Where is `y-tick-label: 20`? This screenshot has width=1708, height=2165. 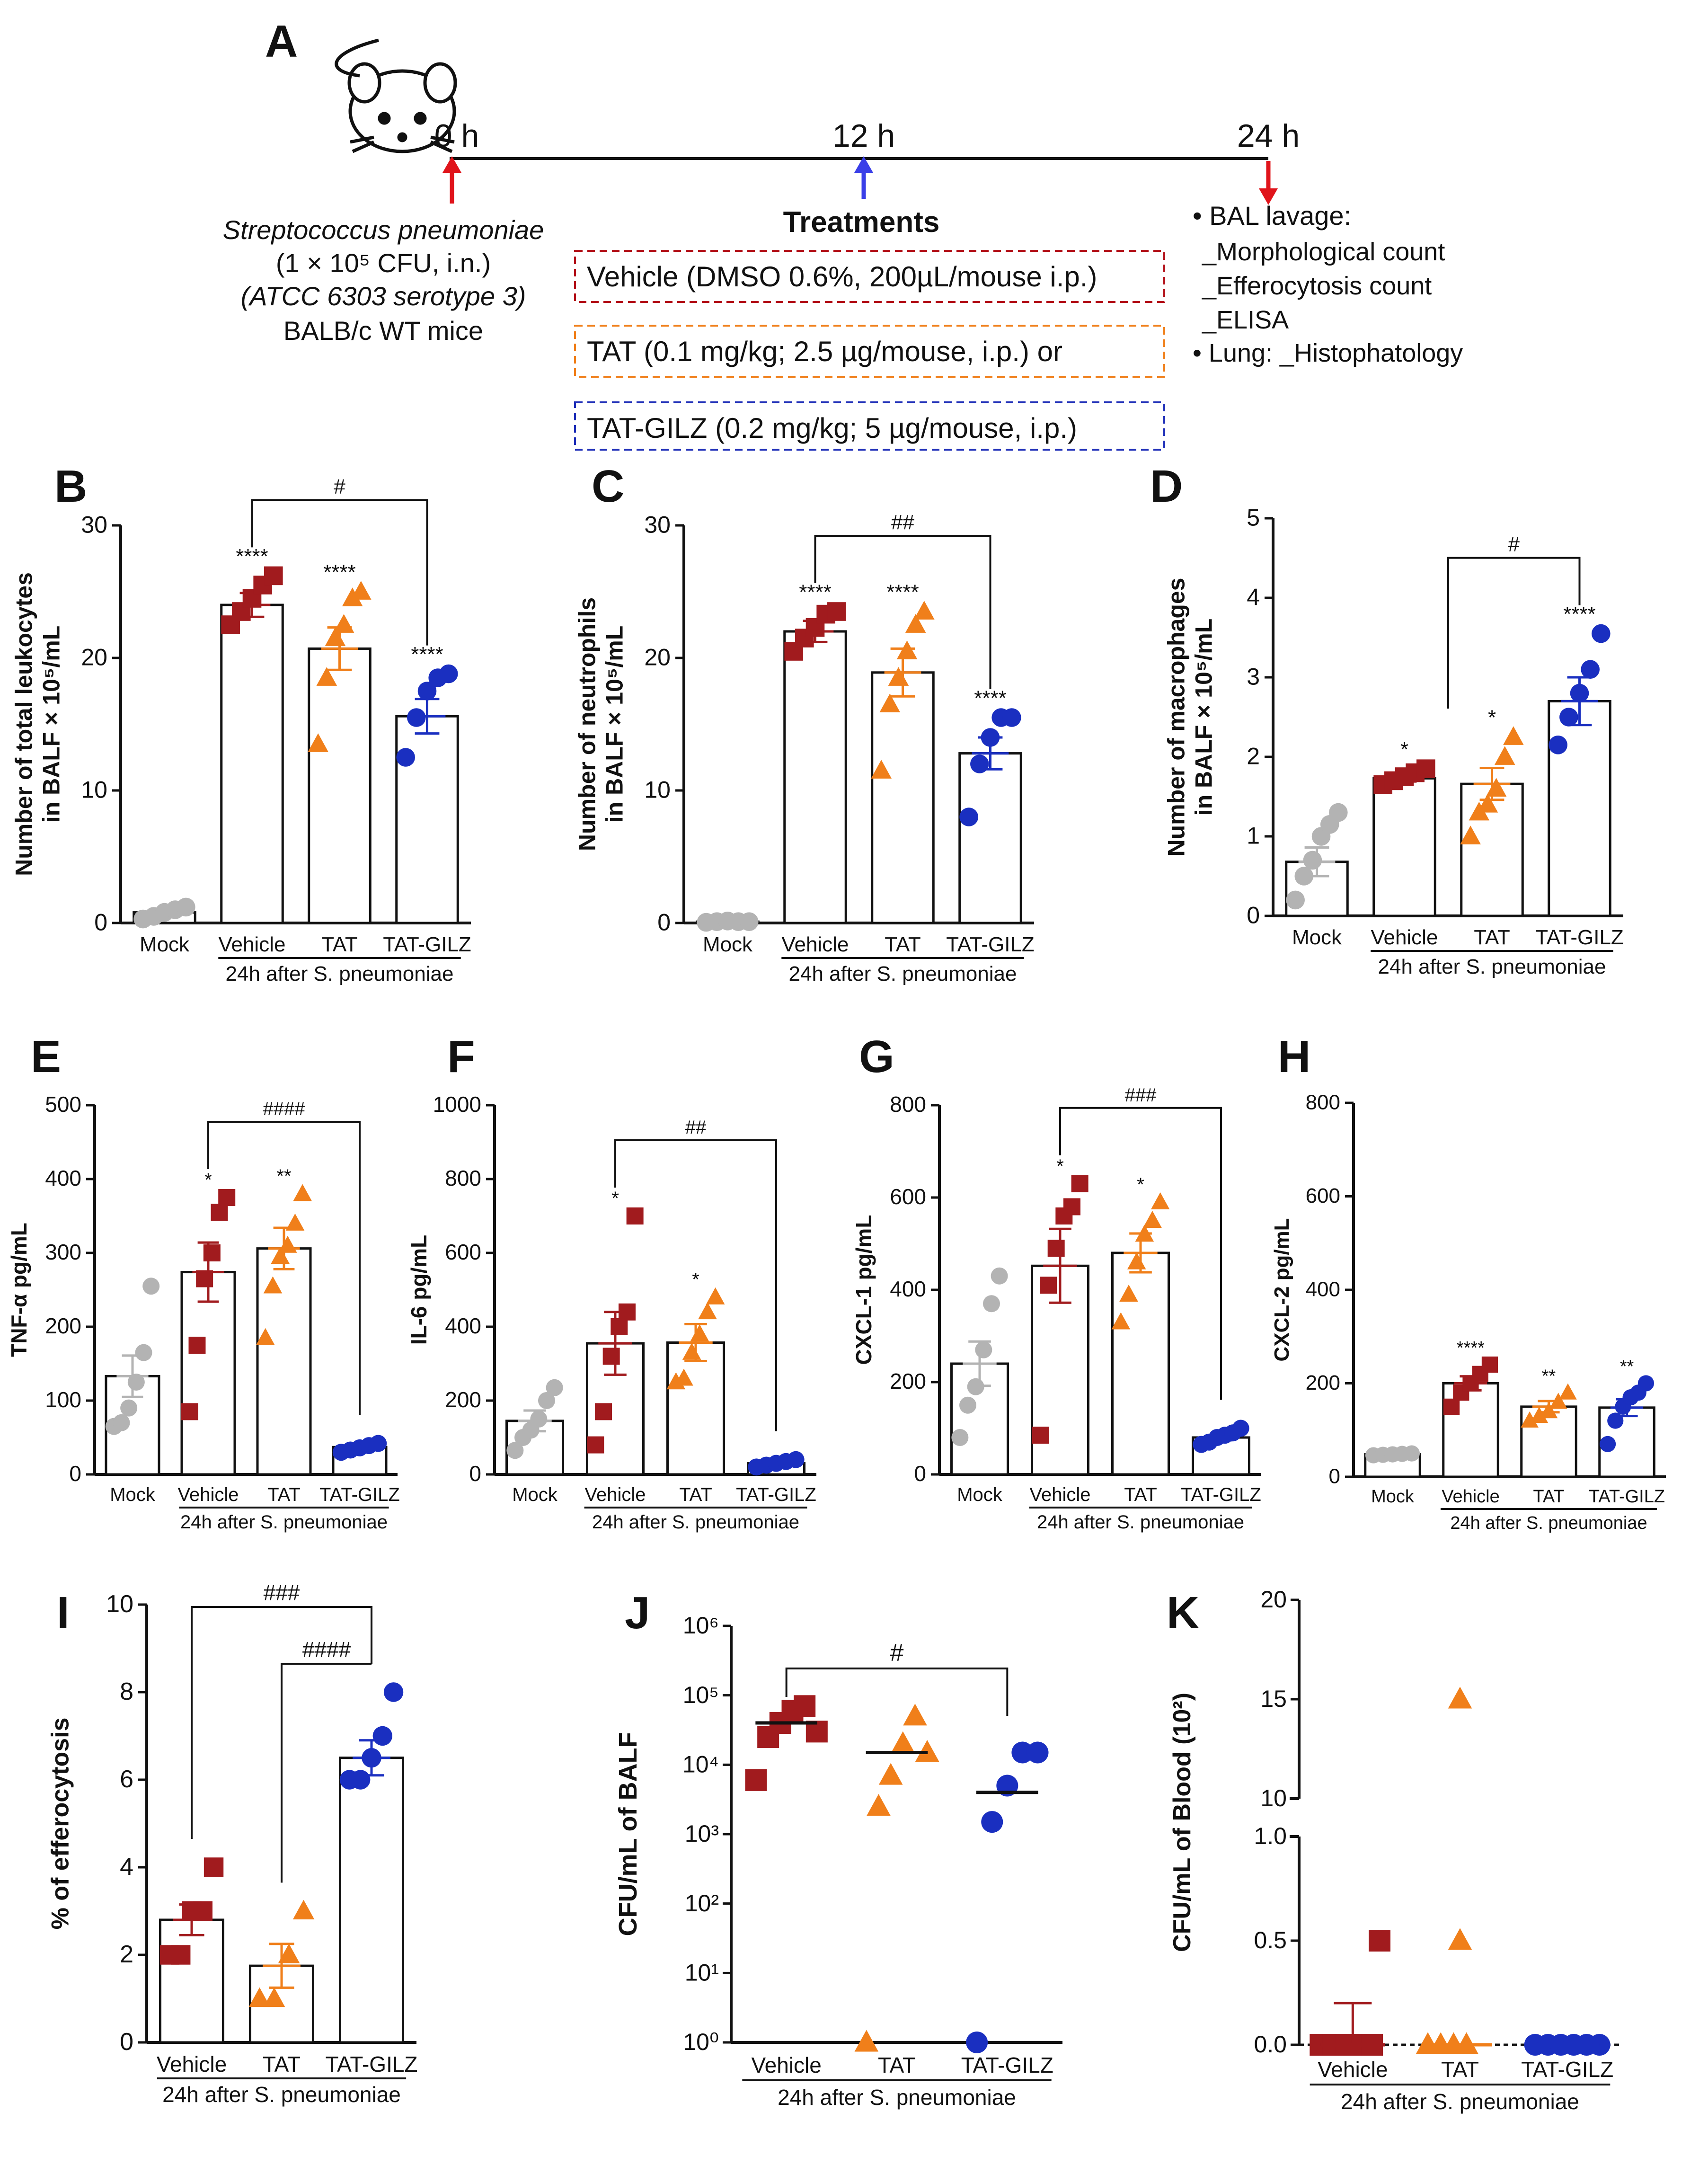 y-tick-label: 20 is located at coordinates (94, 657).